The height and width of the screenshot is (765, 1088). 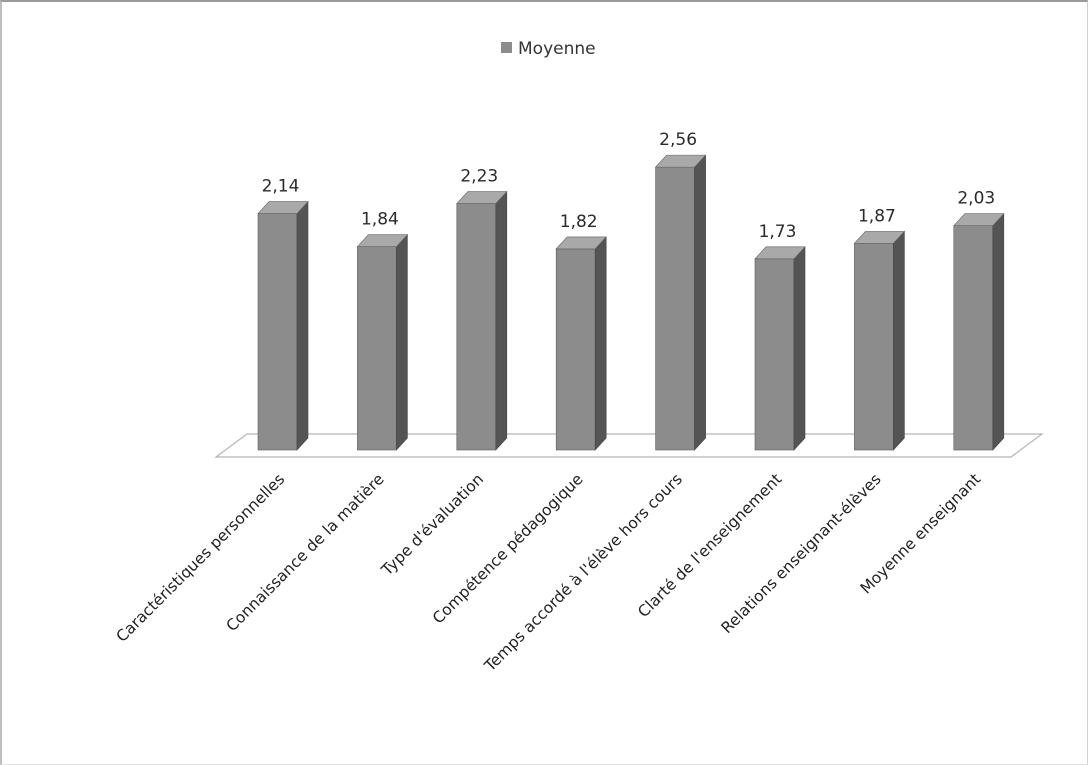 What do you see at coordinates (479, 177) in the screenshot?
I see `value-label: 2,23` at bounding box center [479, 177].